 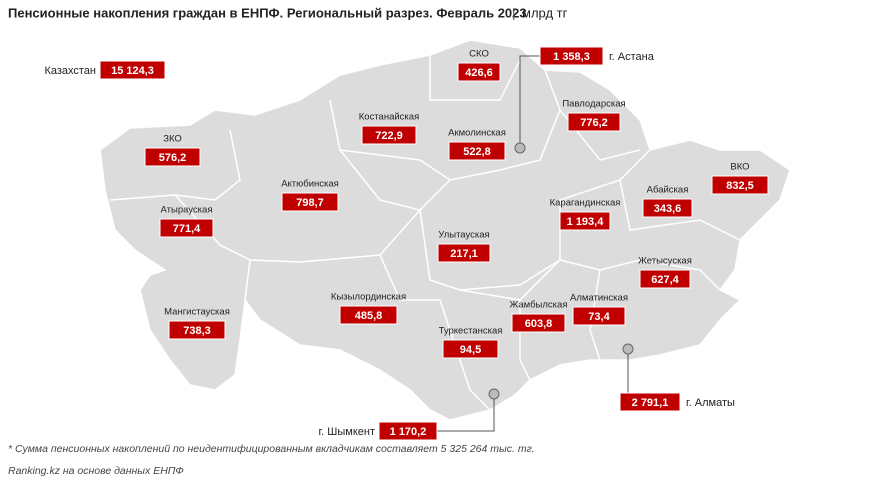 I want to click on region-value: 603,8, so click(x=539, y=324).